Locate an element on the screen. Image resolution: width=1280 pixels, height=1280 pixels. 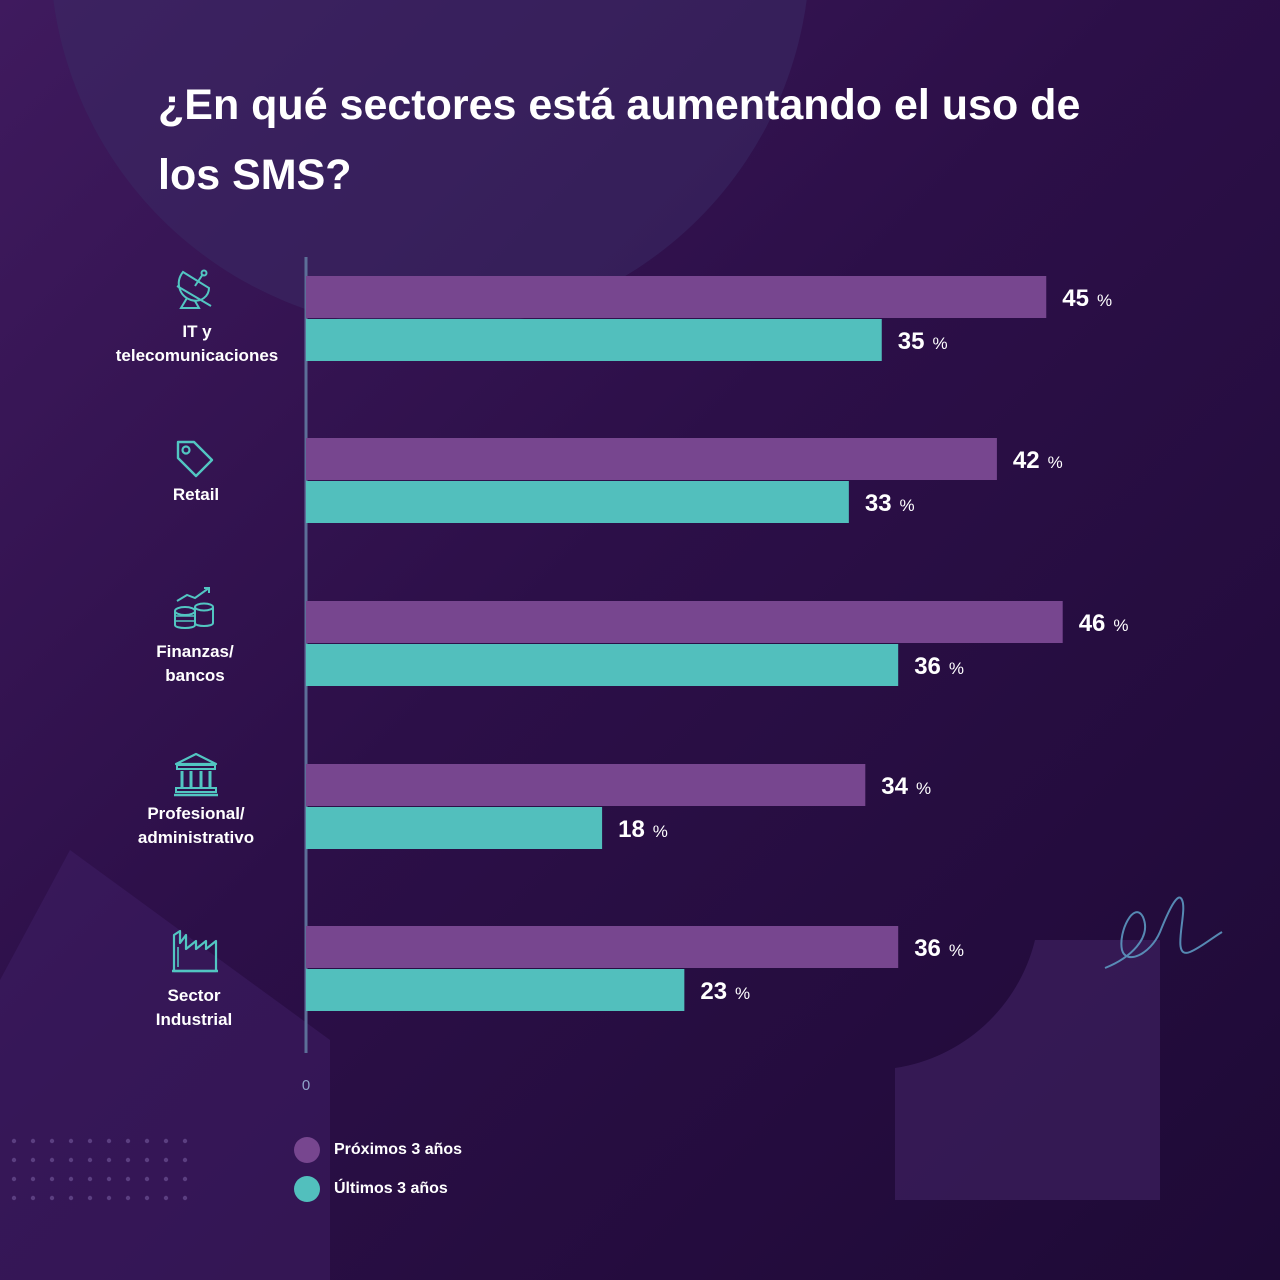
data-label-ultimos-4: 23% is located at coordinates (725, 991).